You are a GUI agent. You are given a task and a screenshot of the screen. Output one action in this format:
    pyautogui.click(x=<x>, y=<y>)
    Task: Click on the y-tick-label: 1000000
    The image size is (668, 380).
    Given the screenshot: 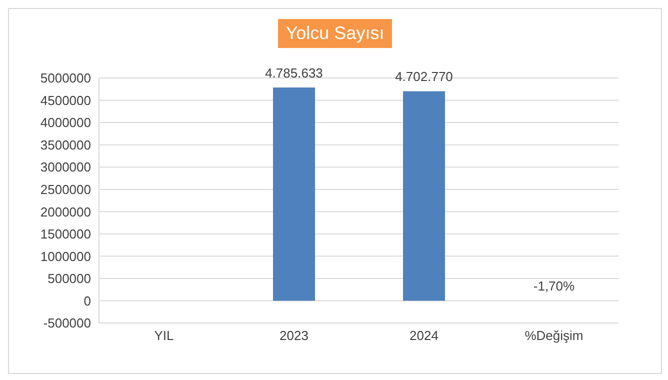 What is the action you would take?
    pyautogui.click(x=65, y=256)
    